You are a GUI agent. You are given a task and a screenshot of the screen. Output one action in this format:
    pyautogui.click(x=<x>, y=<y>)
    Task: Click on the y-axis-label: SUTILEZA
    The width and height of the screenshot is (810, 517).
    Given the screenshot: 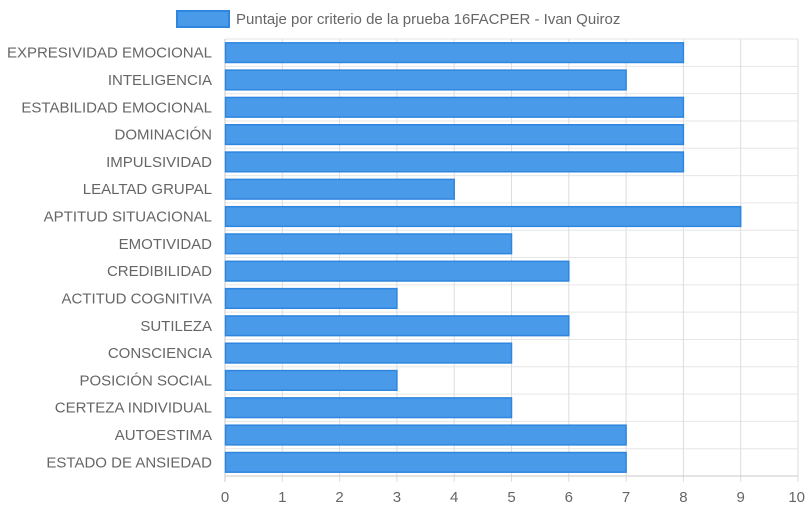 What is the action you would take?
    pyautogui.click(x=176, y=326)
    